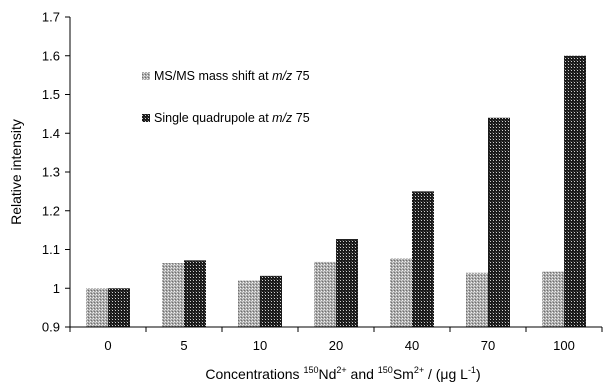  I want to click on x-tick-label: 40, so click(412, 345).